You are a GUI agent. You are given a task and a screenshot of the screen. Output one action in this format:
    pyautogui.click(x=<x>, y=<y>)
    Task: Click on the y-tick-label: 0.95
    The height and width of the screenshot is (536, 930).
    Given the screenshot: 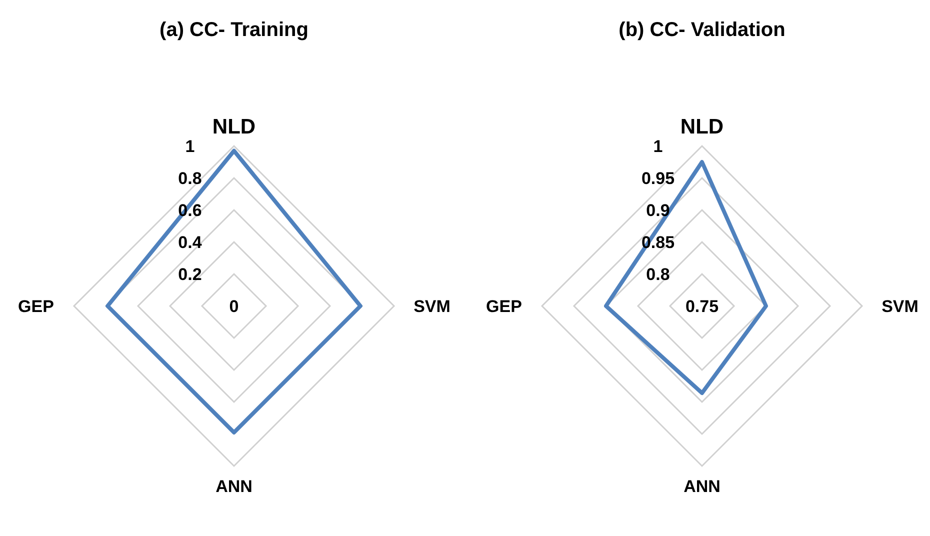 What is the action you would take?
    pyautogui.click(x=658, y=178)
    